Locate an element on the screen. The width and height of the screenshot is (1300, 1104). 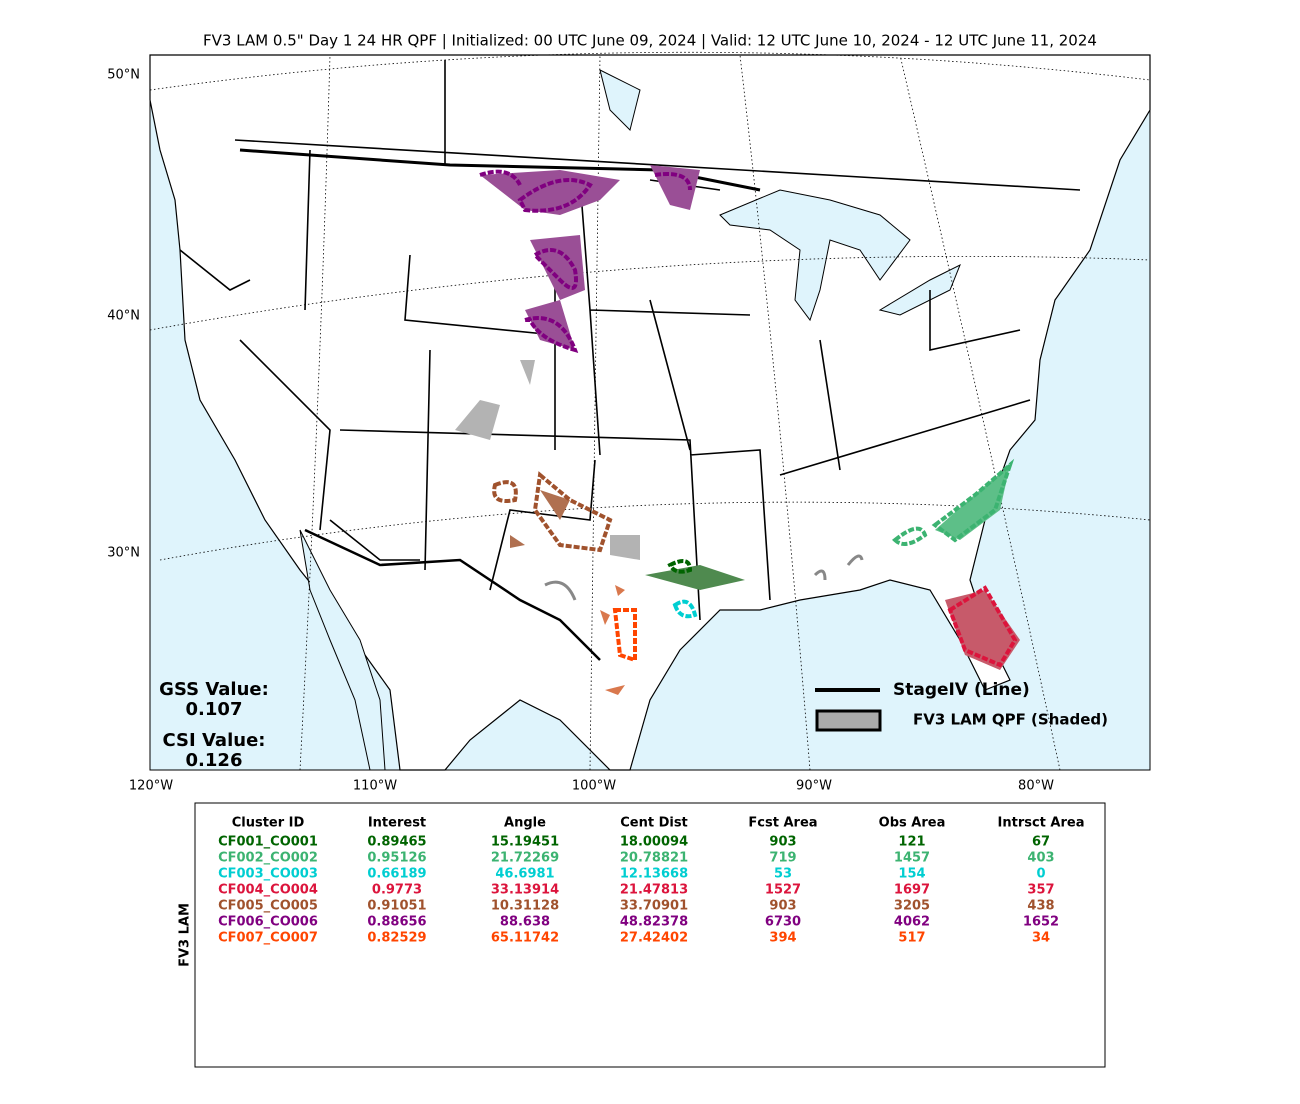
column-header: Cent Dist is located at coordinates (654, 823).